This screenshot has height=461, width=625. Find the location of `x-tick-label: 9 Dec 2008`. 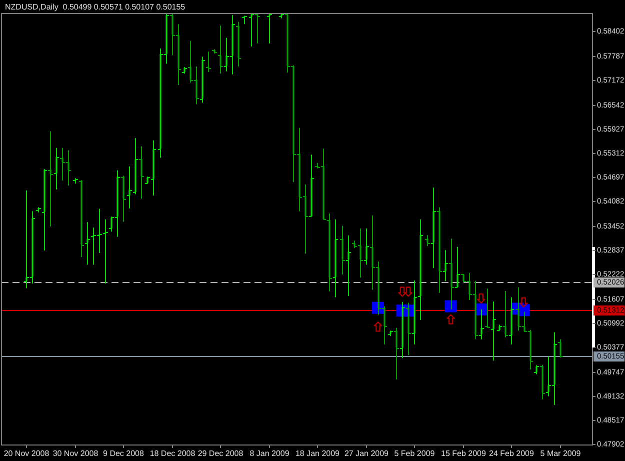

x-tick-label: 9 Dec 2008 is located at coordinates (124, 453).